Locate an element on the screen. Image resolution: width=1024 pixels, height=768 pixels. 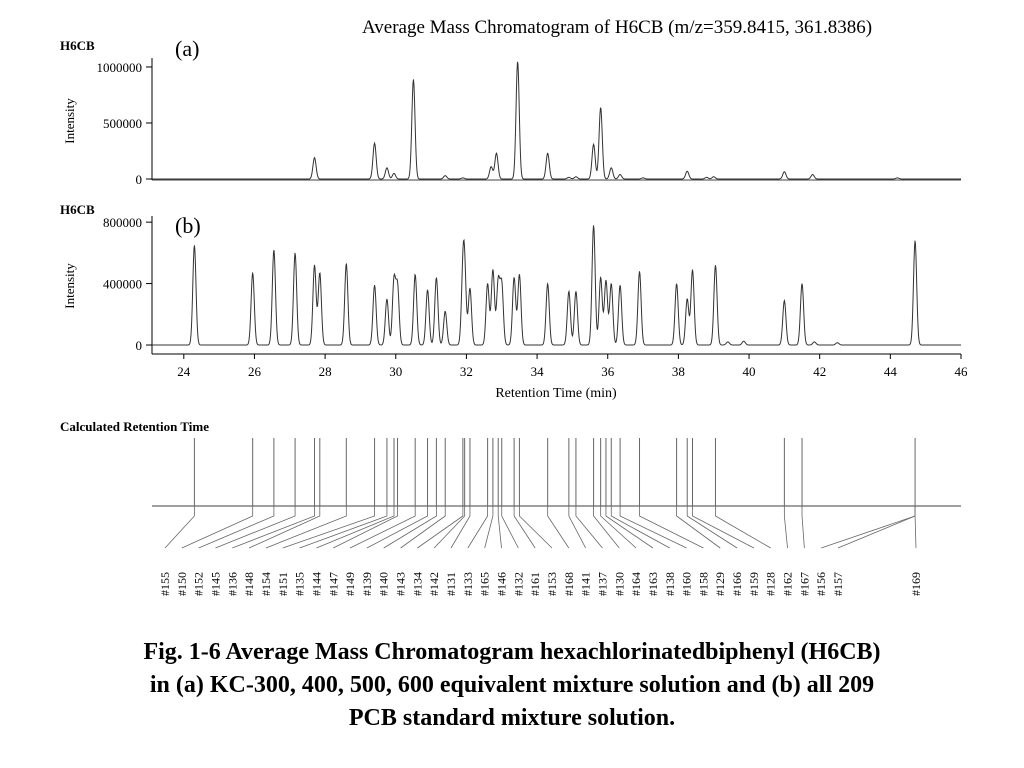
panel-b-ytick-label: 0 is located at coordinates (139, 345).